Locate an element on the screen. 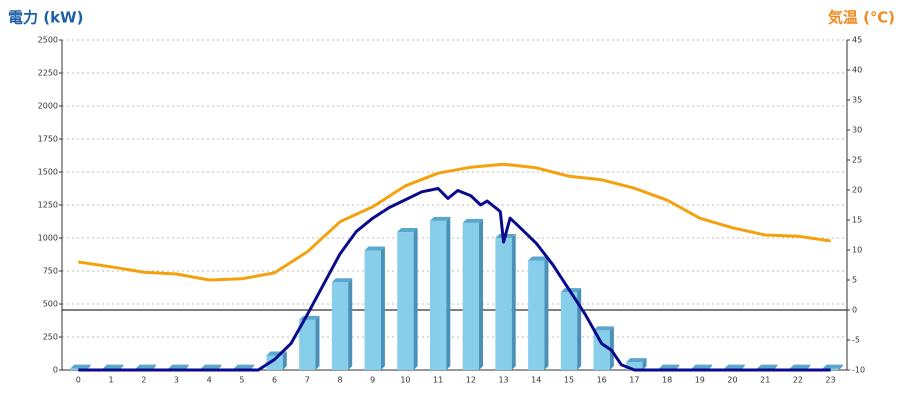 Image resolution: width=900 pixels, height=400 pixels. x-tick-label: 3 is located at coordinates (176, 380).